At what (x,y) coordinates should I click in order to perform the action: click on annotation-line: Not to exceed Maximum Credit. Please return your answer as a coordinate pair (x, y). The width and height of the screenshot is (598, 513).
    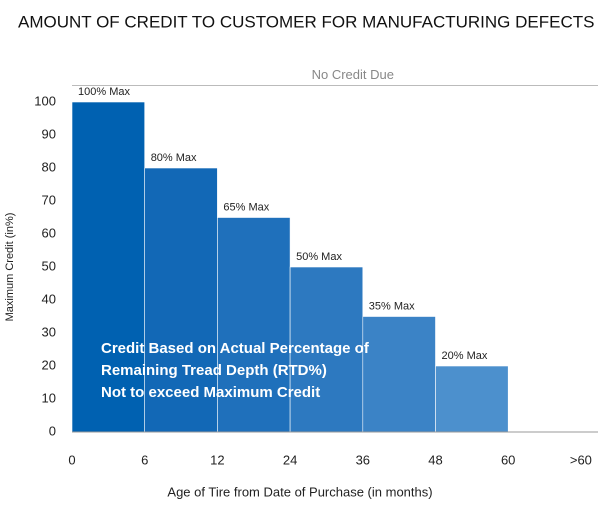
    Looking at the image, I should click on (210, 392).